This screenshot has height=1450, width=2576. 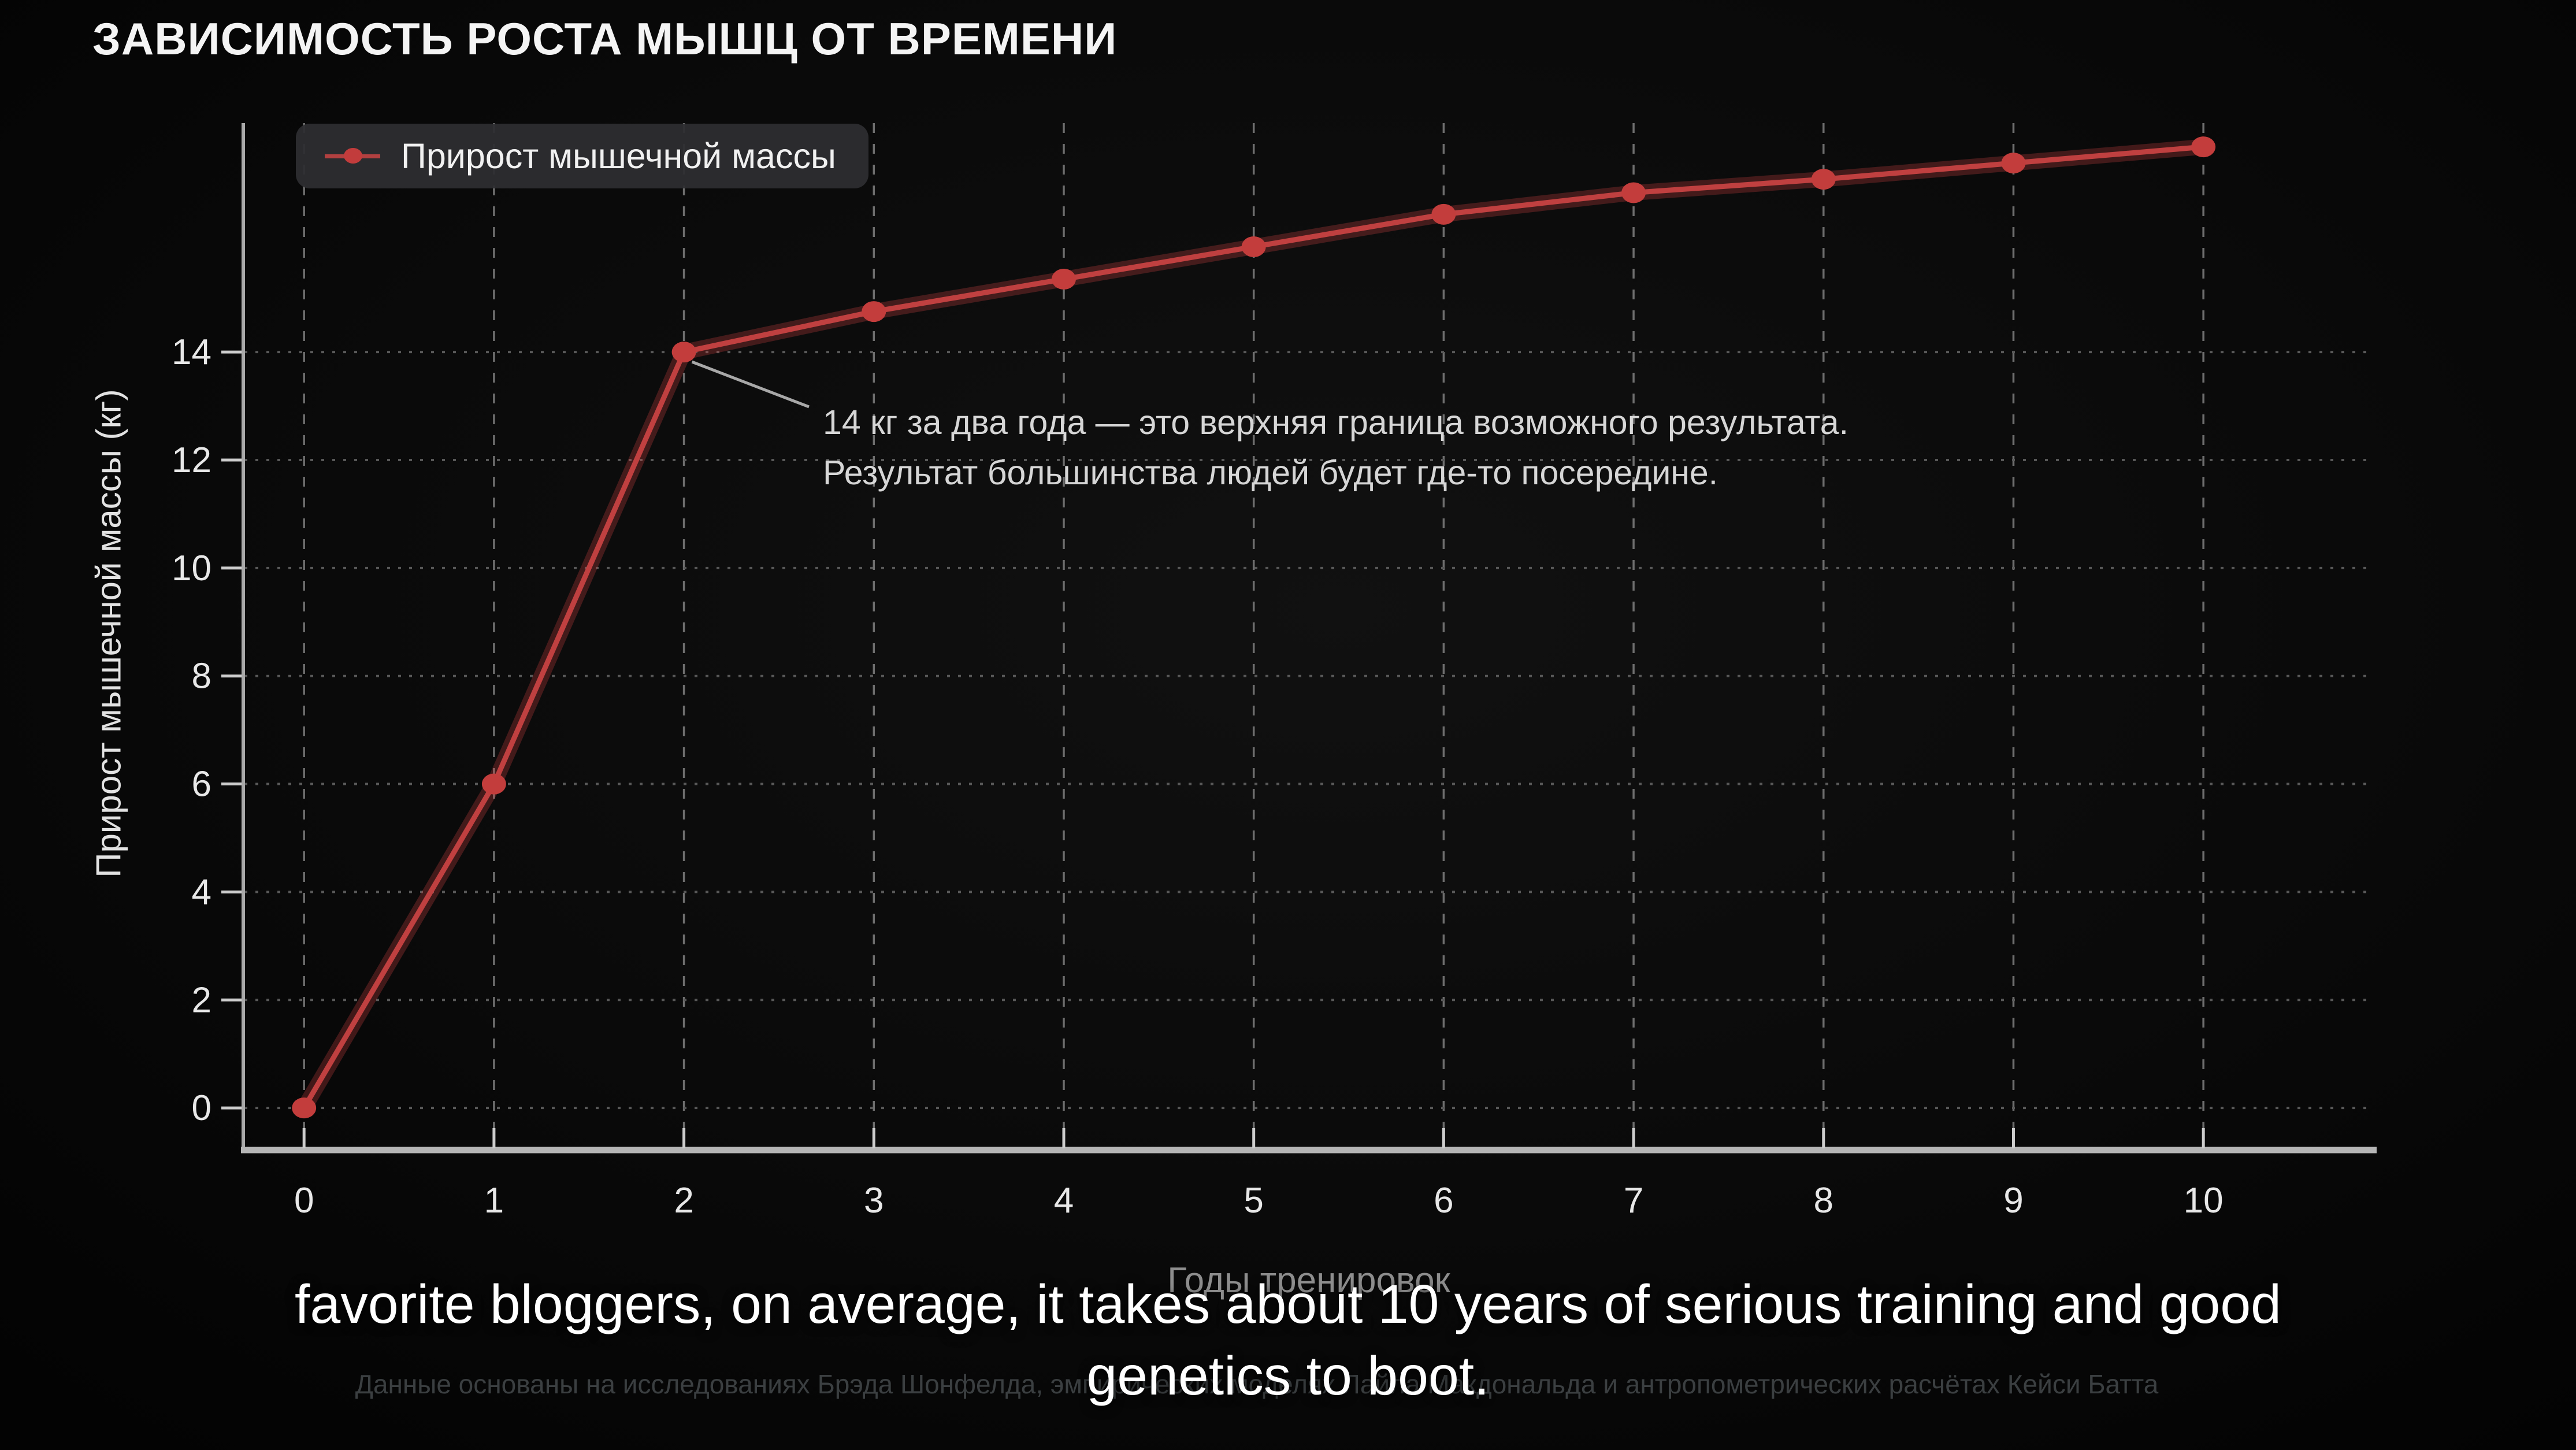 I want to click on y-tick-label: 12, so click(x=192, y=460).